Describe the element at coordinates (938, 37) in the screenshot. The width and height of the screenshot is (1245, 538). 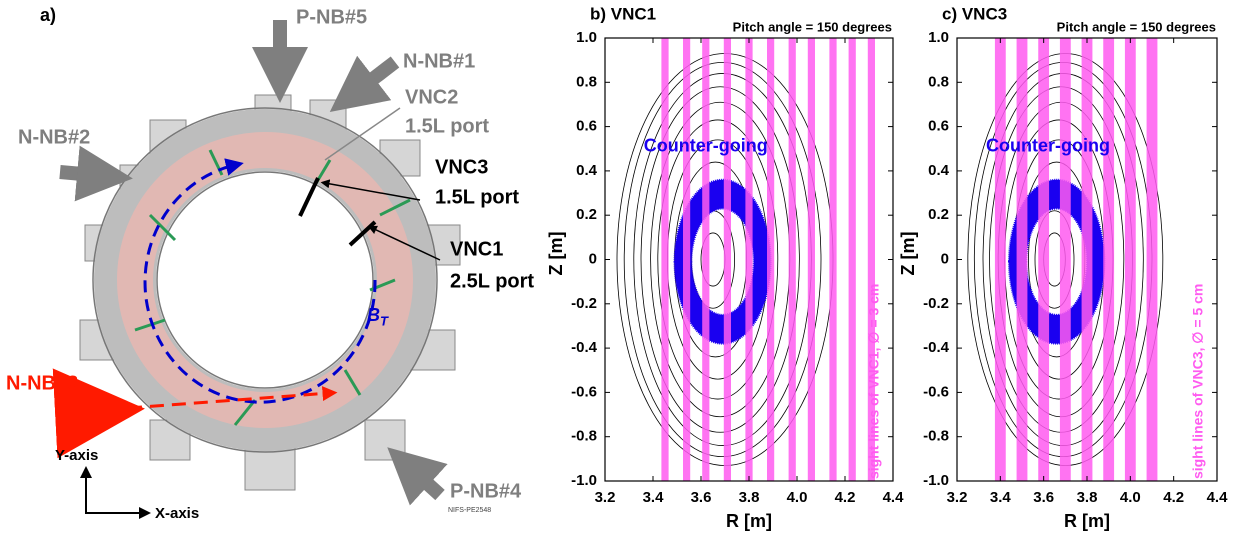
I see `y-tick-label: 1.0` at that location.